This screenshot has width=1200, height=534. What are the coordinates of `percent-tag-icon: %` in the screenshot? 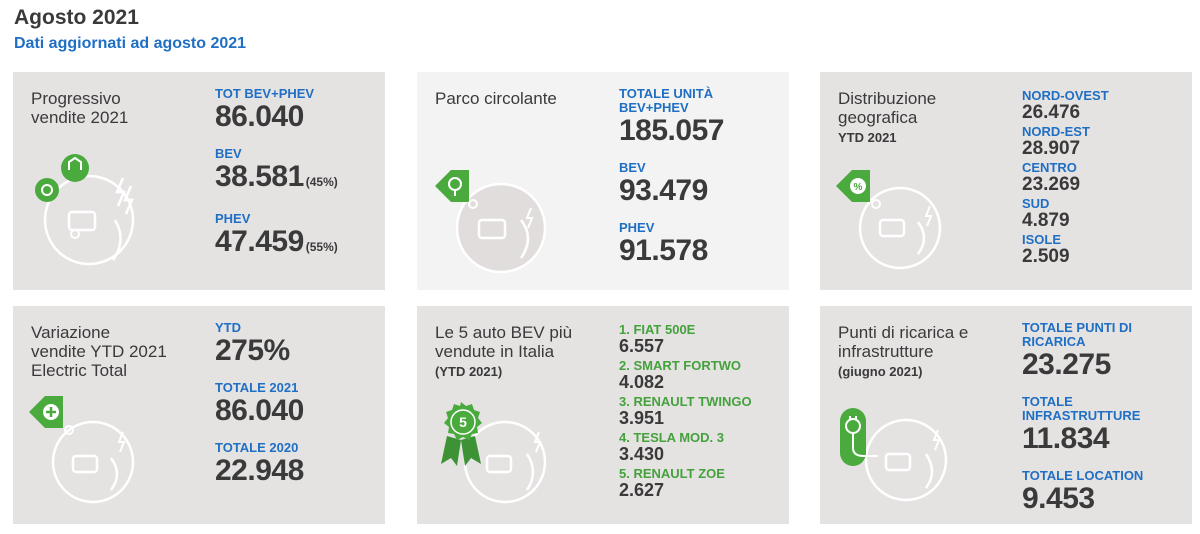 It's located at (889, 220).